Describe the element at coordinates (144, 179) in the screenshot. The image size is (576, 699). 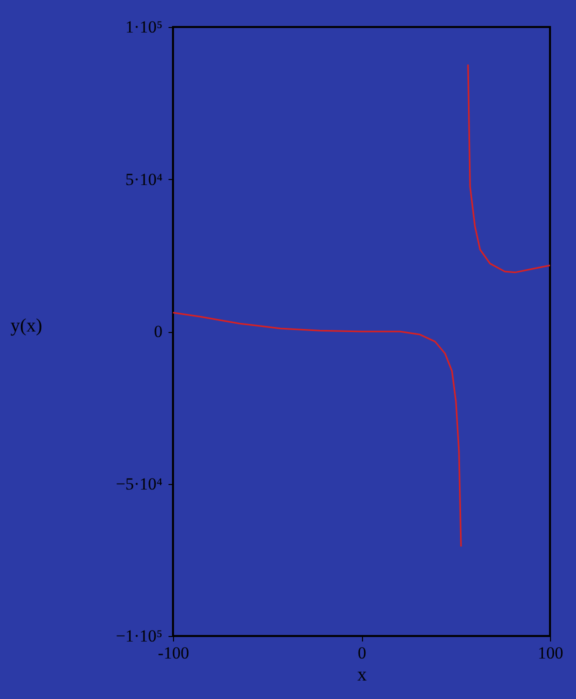
I see `y-tick-label: 5·10⁴` at that location.